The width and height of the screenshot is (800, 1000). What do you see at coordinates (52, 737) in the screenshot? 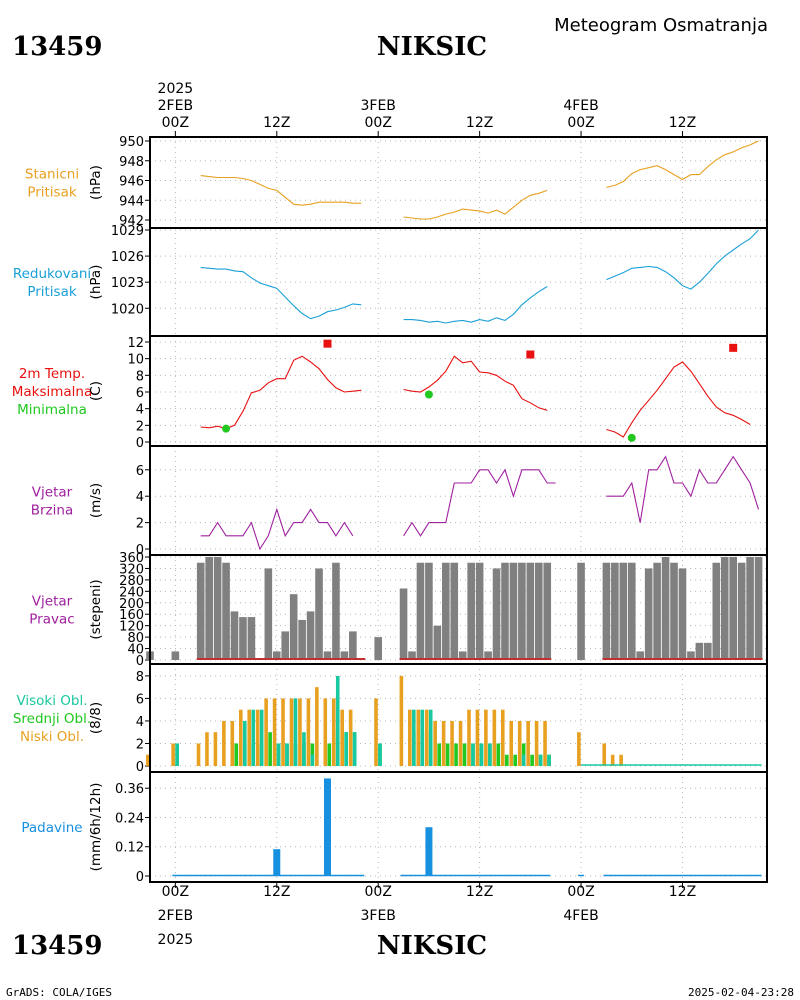
I see `panel-title-line: Niski Obl.` at bounding box center [52, 737].